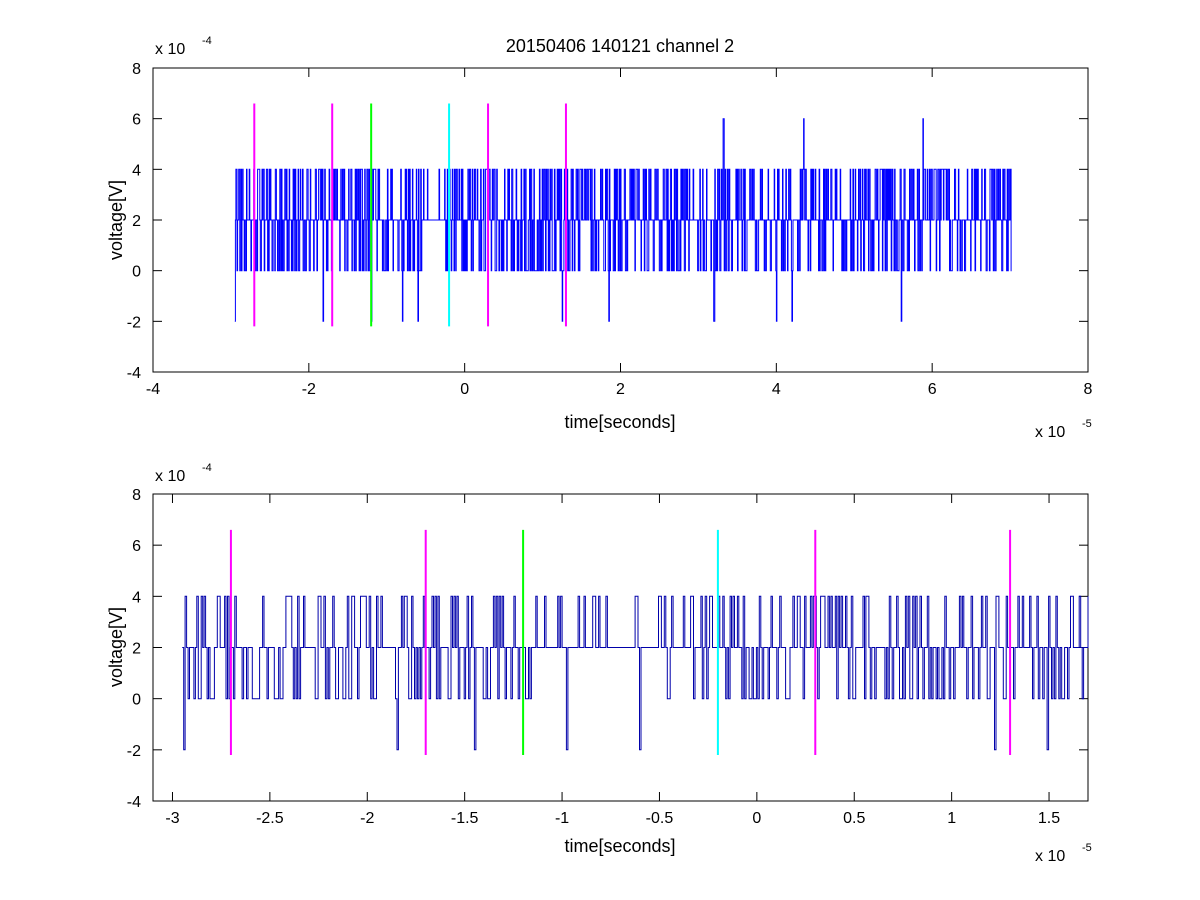  What do you see at coordinates (465, 818) in the screenshot?
I see `x-tick-label: -1.5` at bounding box center [465, 818].